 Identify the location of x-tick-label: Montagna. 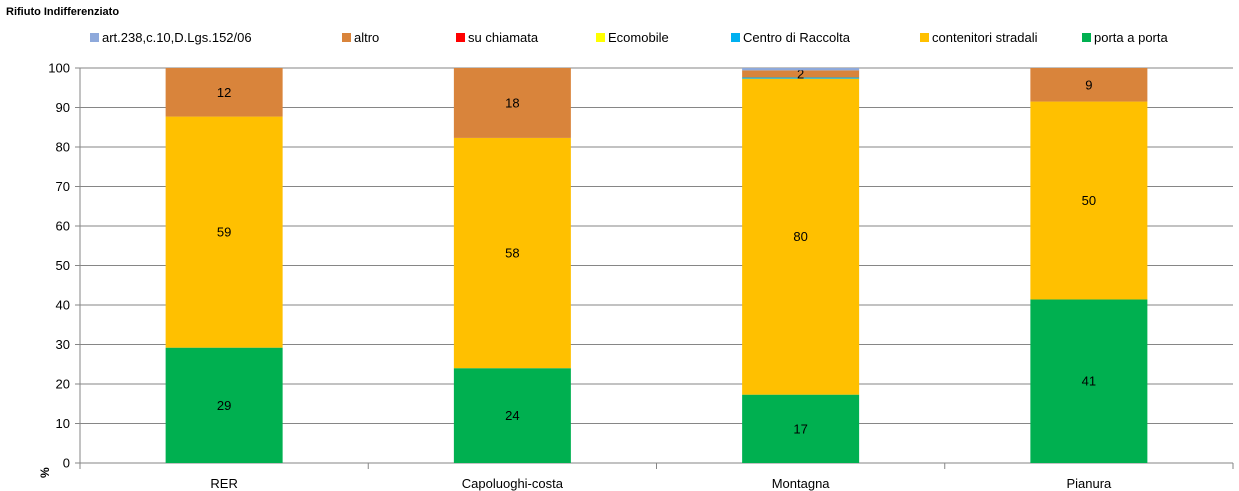
(801, 483).